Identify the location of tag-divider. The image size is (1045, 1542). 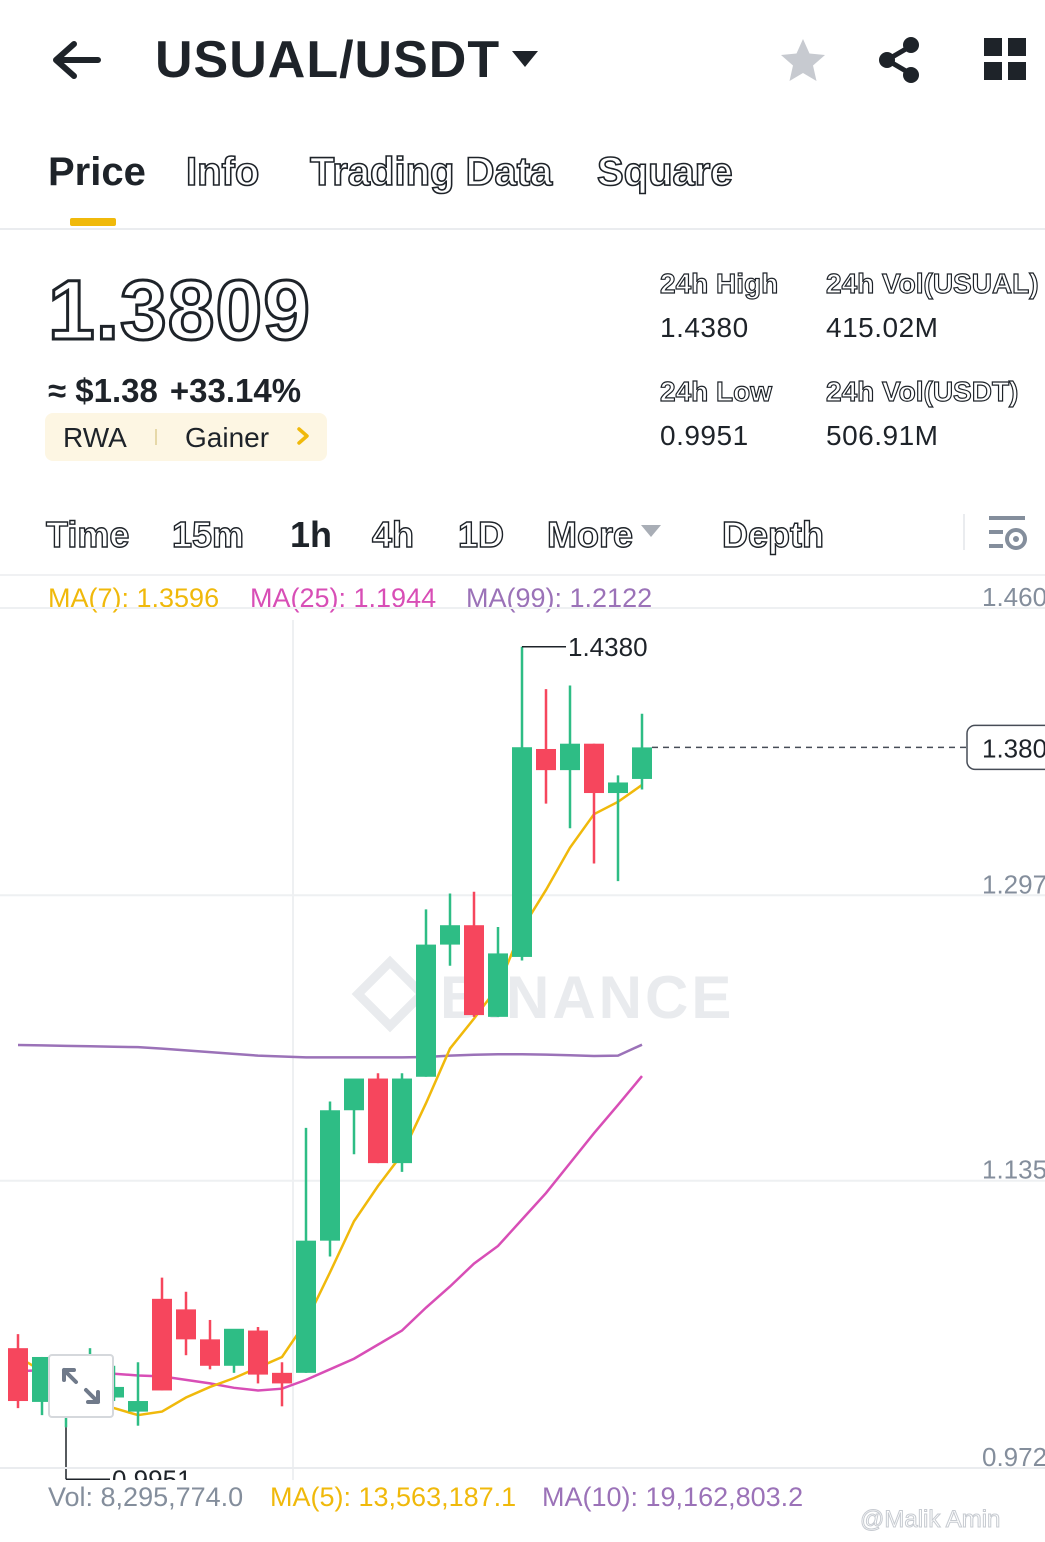
(156, 437).